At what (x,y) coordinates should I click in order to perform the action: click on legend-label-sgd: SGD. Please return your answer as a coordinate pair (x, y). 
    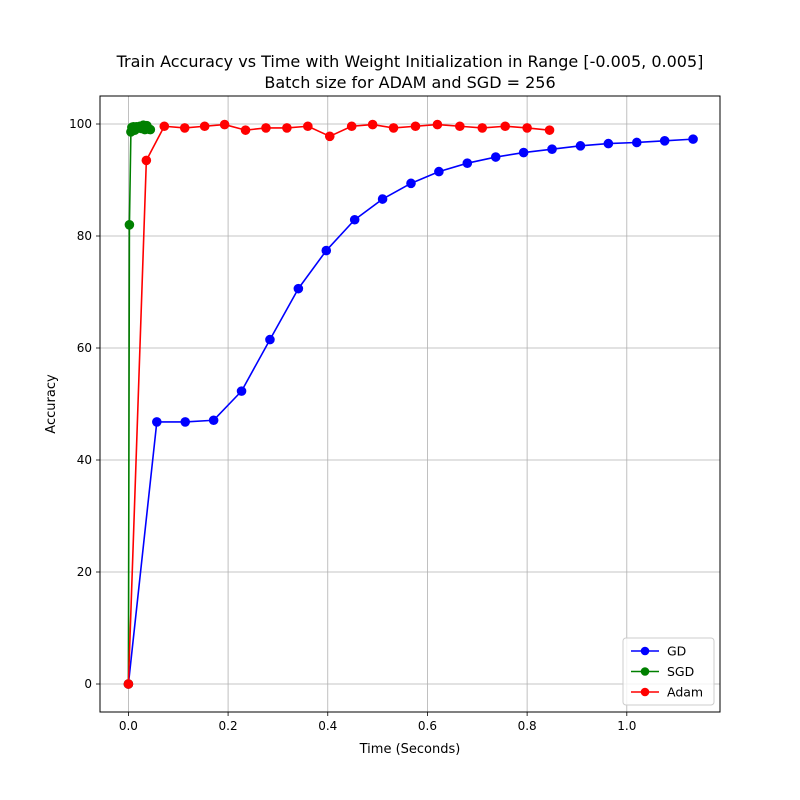
    Looking at the image, I should click on (680, 671).